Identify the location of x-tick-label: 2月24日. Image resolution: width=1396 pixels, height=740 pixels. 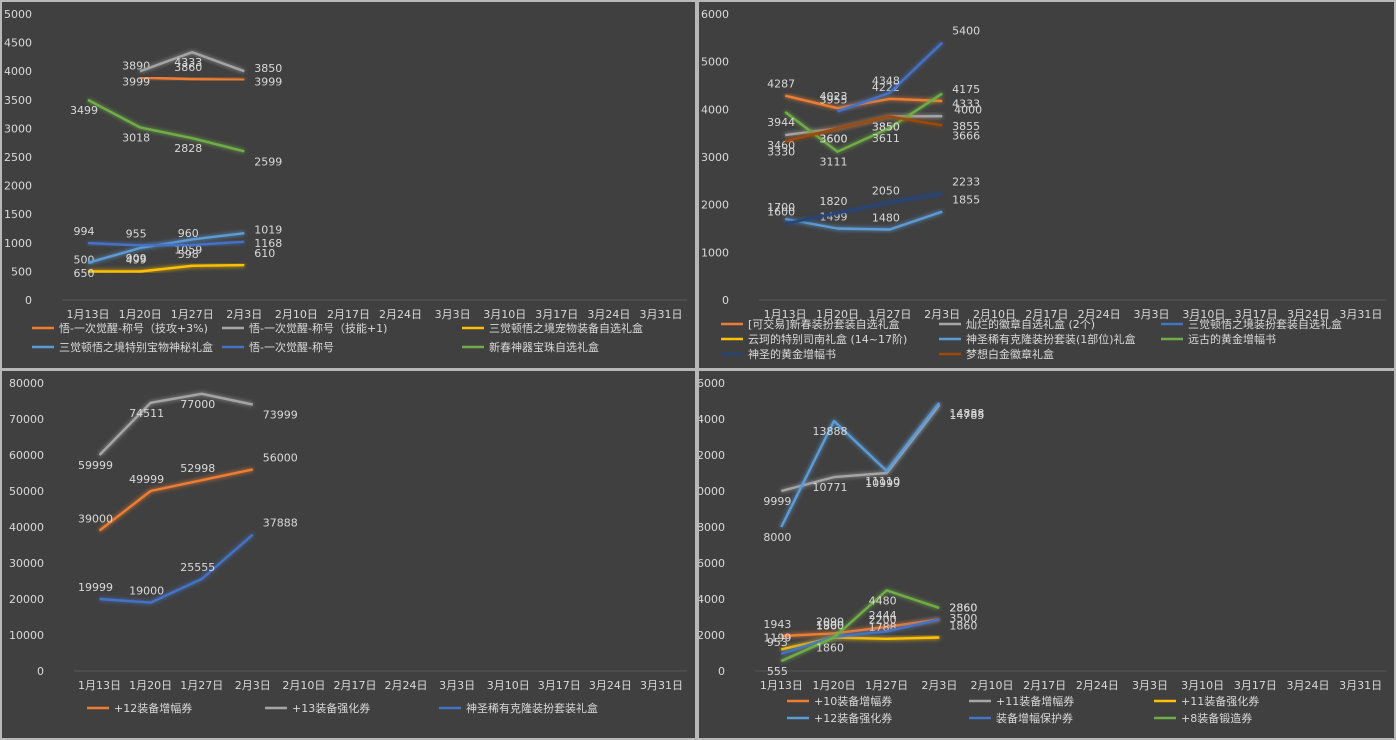
(1099, 314).